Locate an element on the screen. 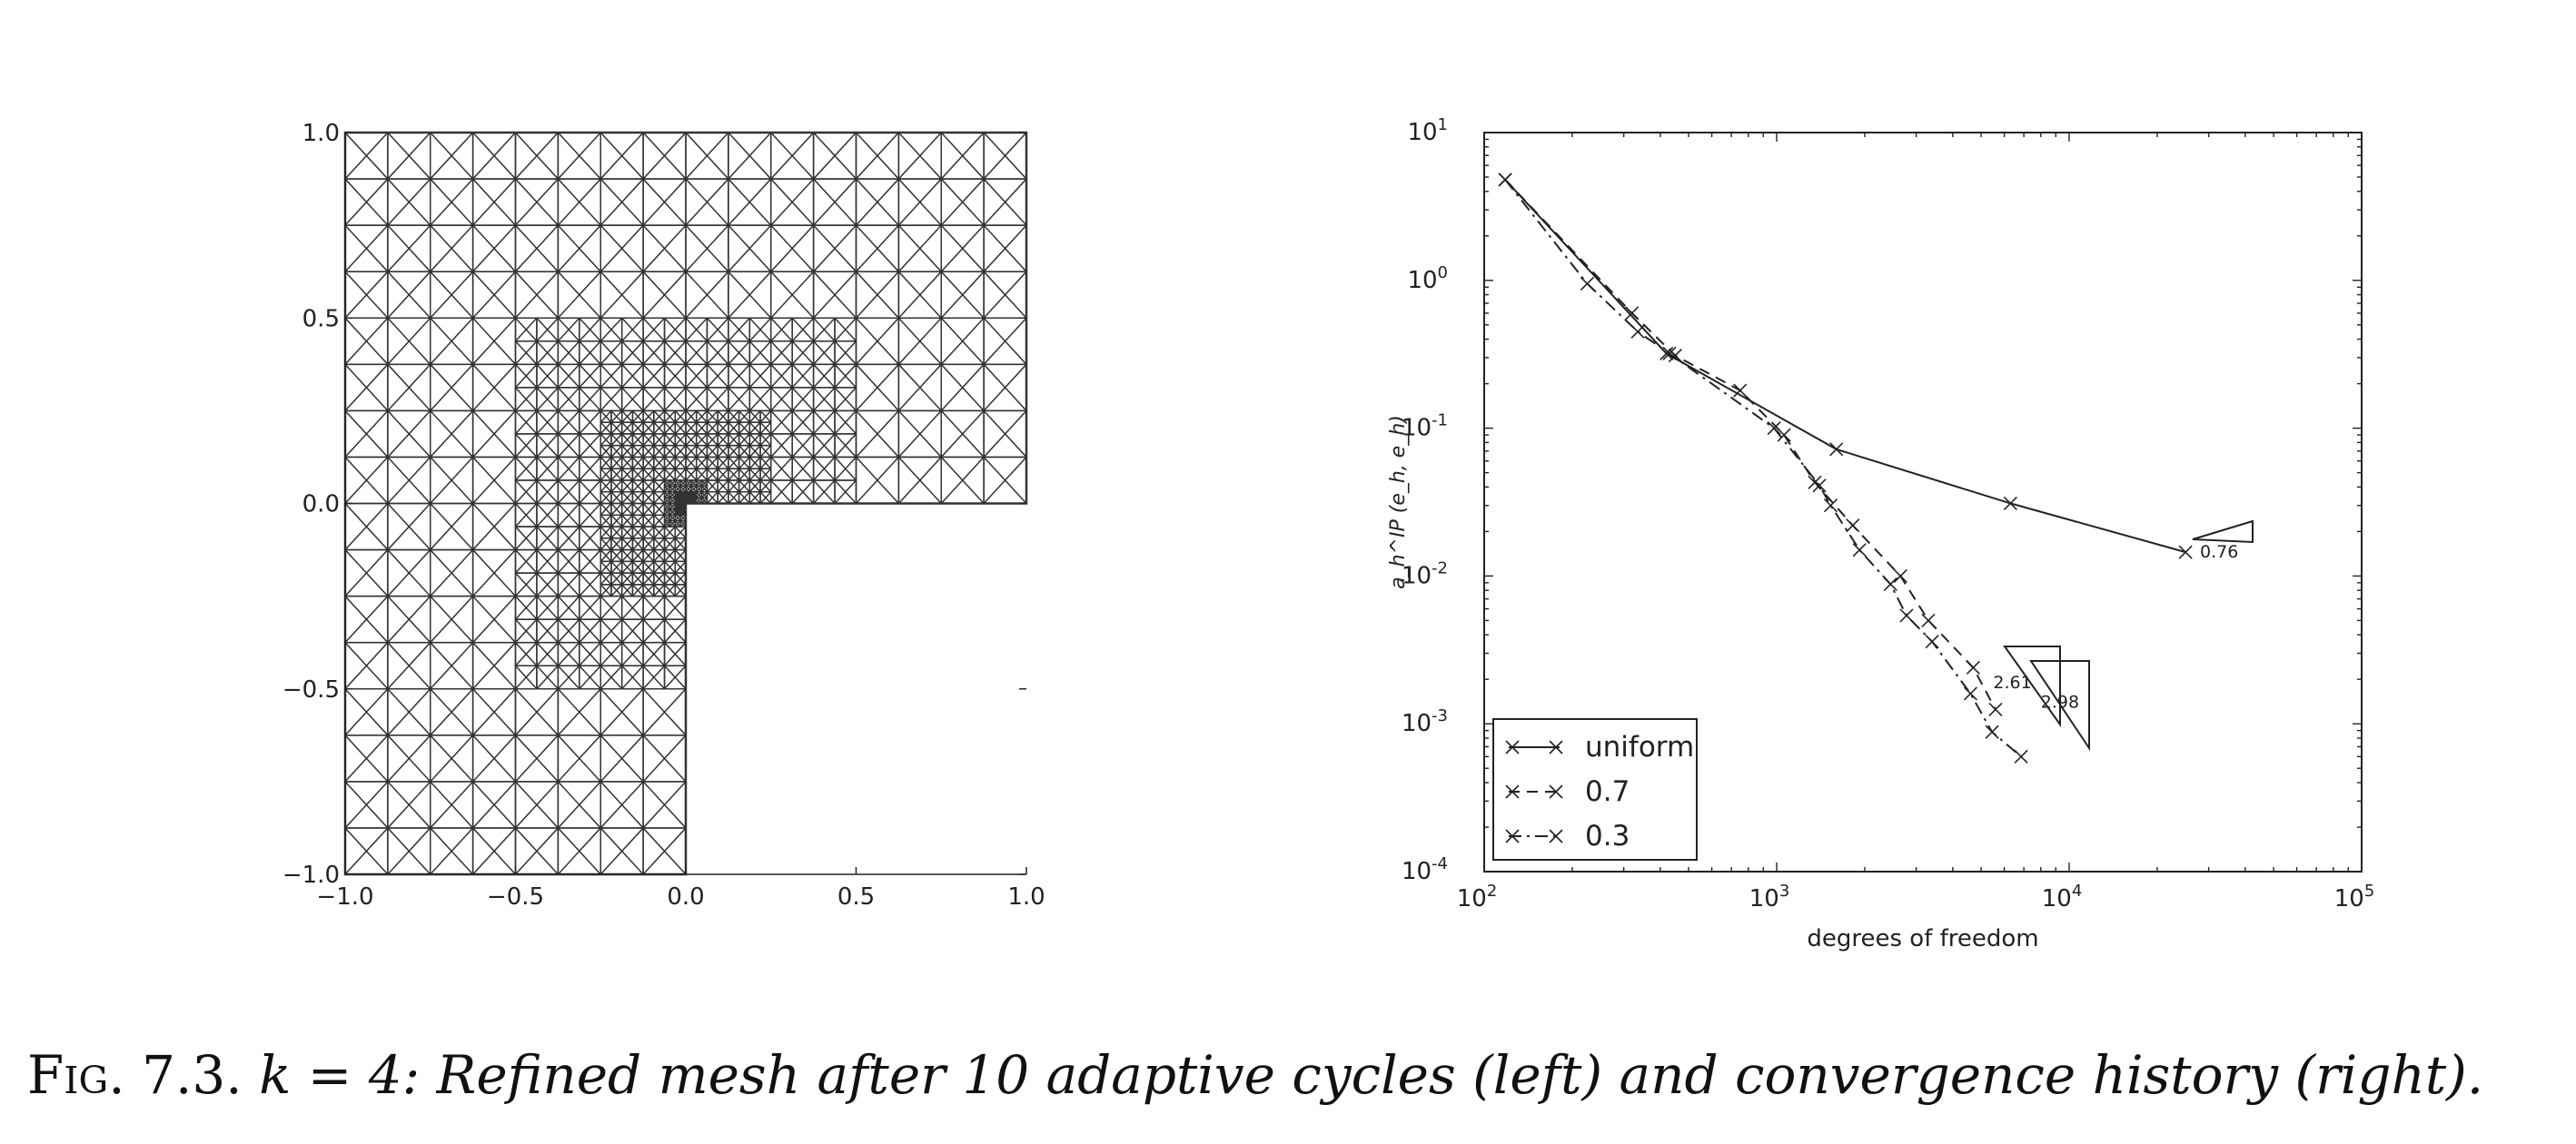 Image resolution: width=2576 pixels, height=1144 pixels. series-uniform is located at coordinates (1845, 366).